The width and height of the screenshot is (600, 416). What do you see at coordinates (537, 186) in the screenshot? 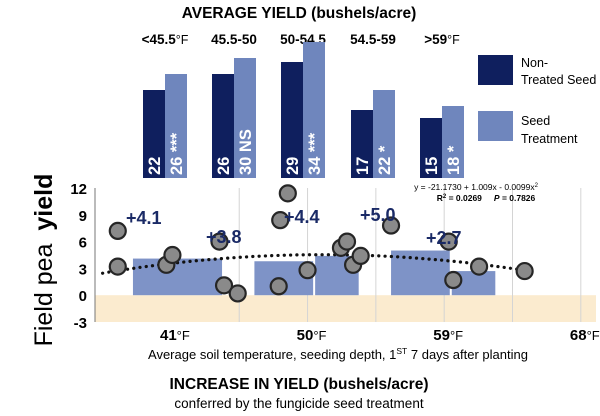
I see `equation-exponent: 2` at bounding box center [537, 186].